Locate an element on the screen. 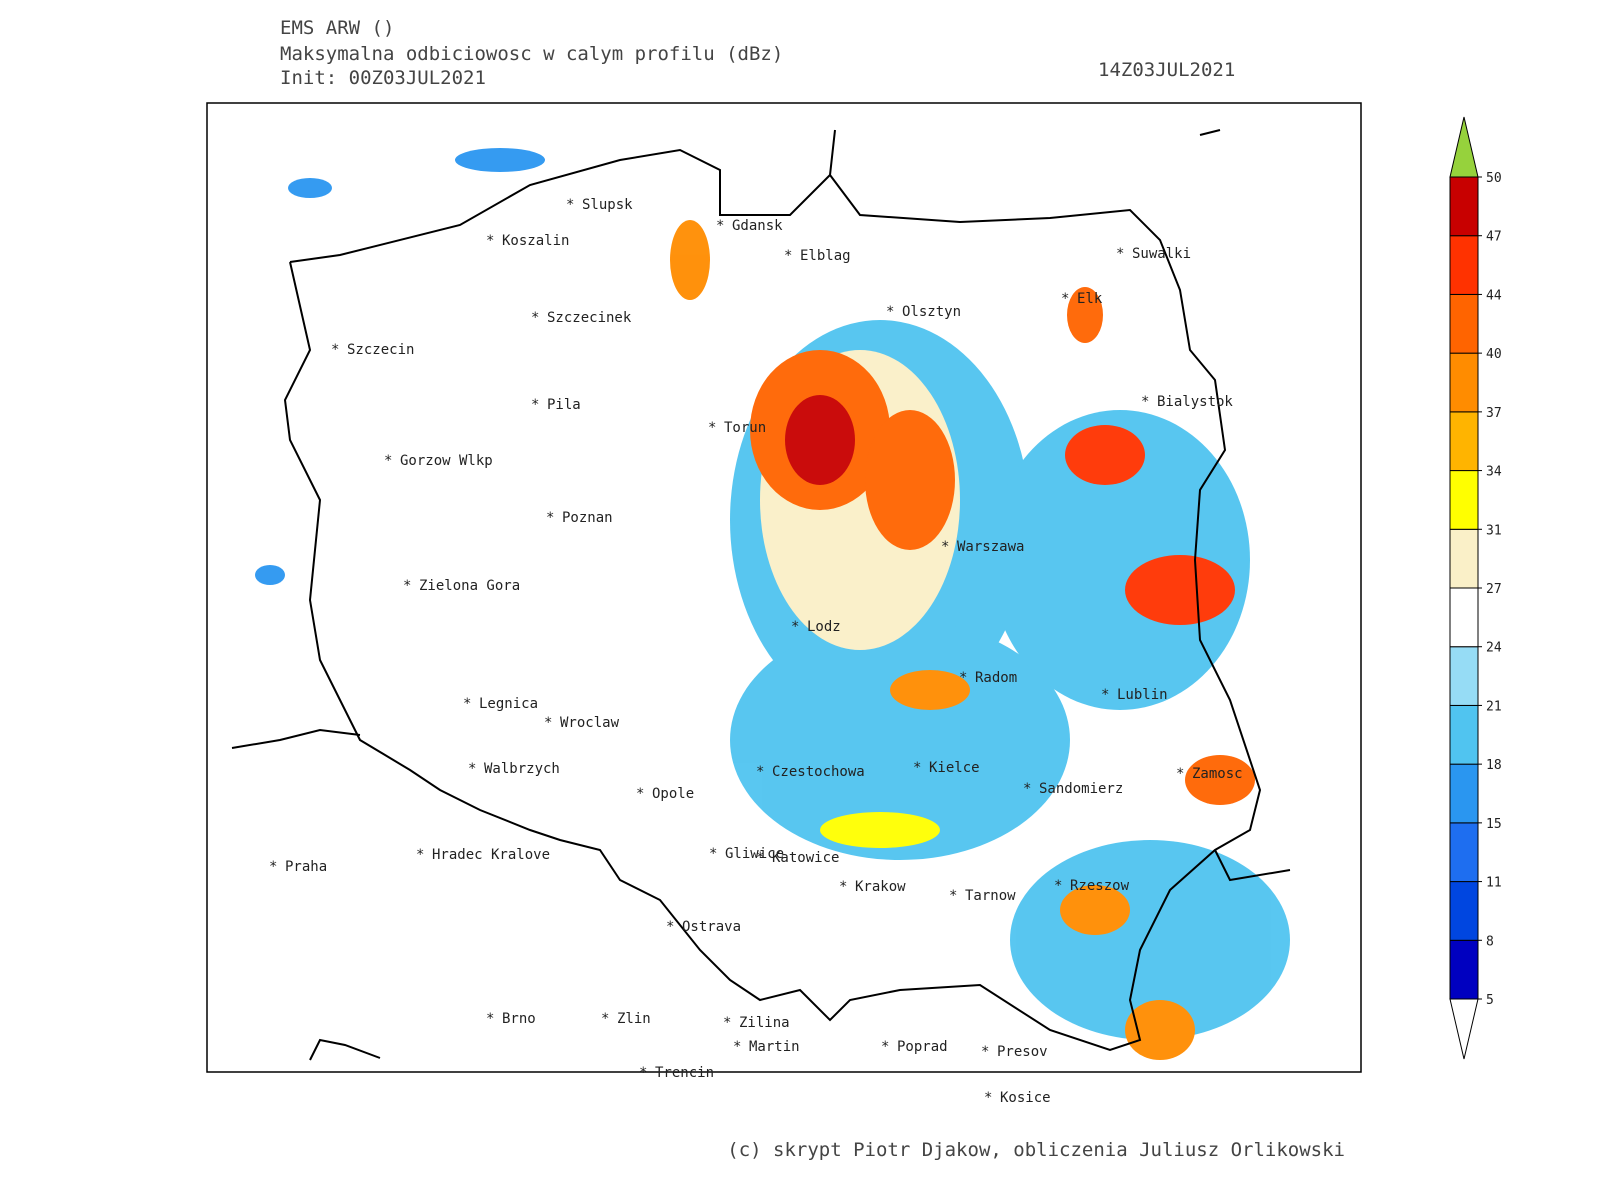 This screenshot has height=1204, width=1600. colorbar-under is located at coordinates (1464, 1029).